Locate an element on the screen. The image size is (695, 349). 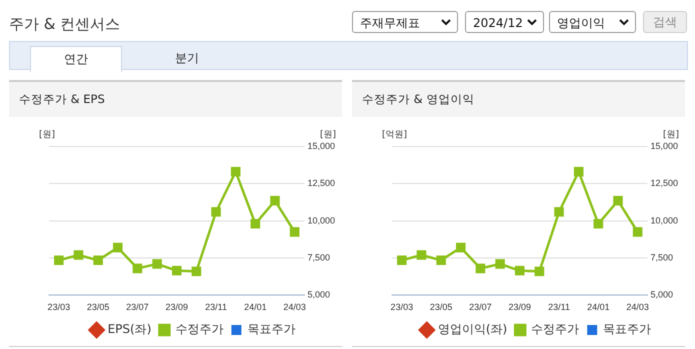
chart-title: 수정주가 & EPS is located at coordinates (175, 99).